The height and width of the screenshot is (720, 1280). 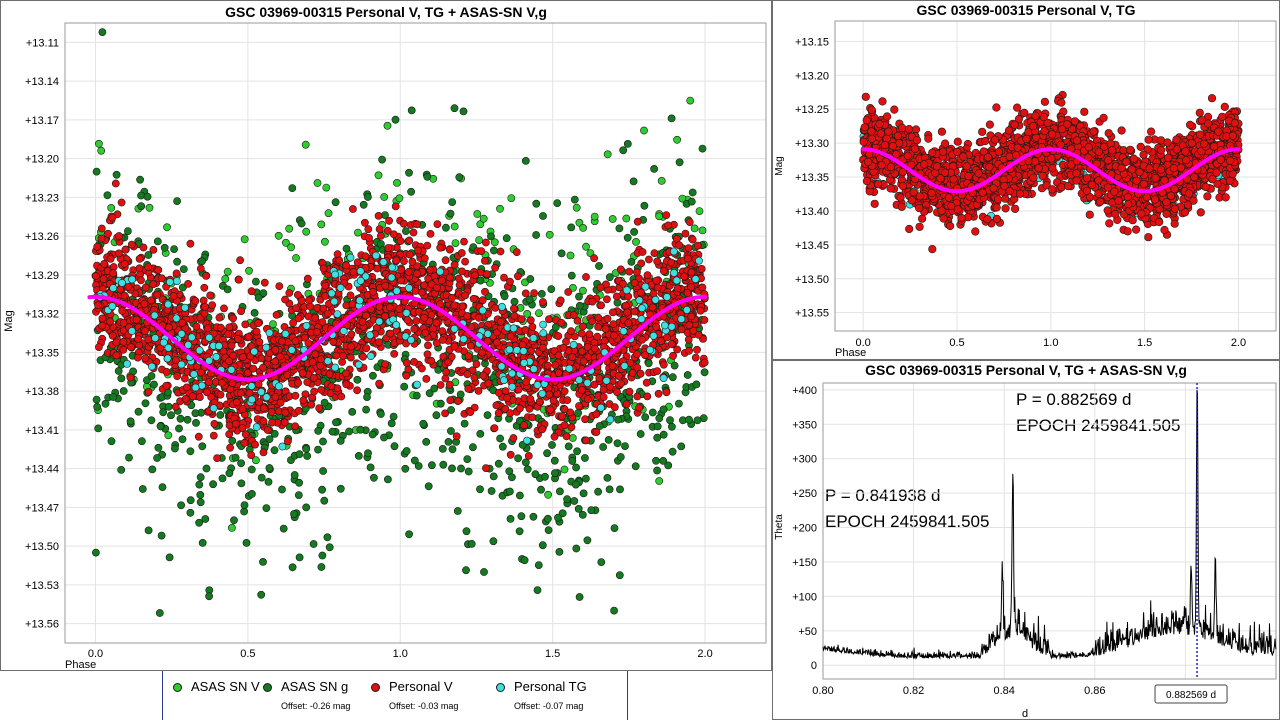 I want to click on y-tick-label: +13.17, so click(x=42, y=121).